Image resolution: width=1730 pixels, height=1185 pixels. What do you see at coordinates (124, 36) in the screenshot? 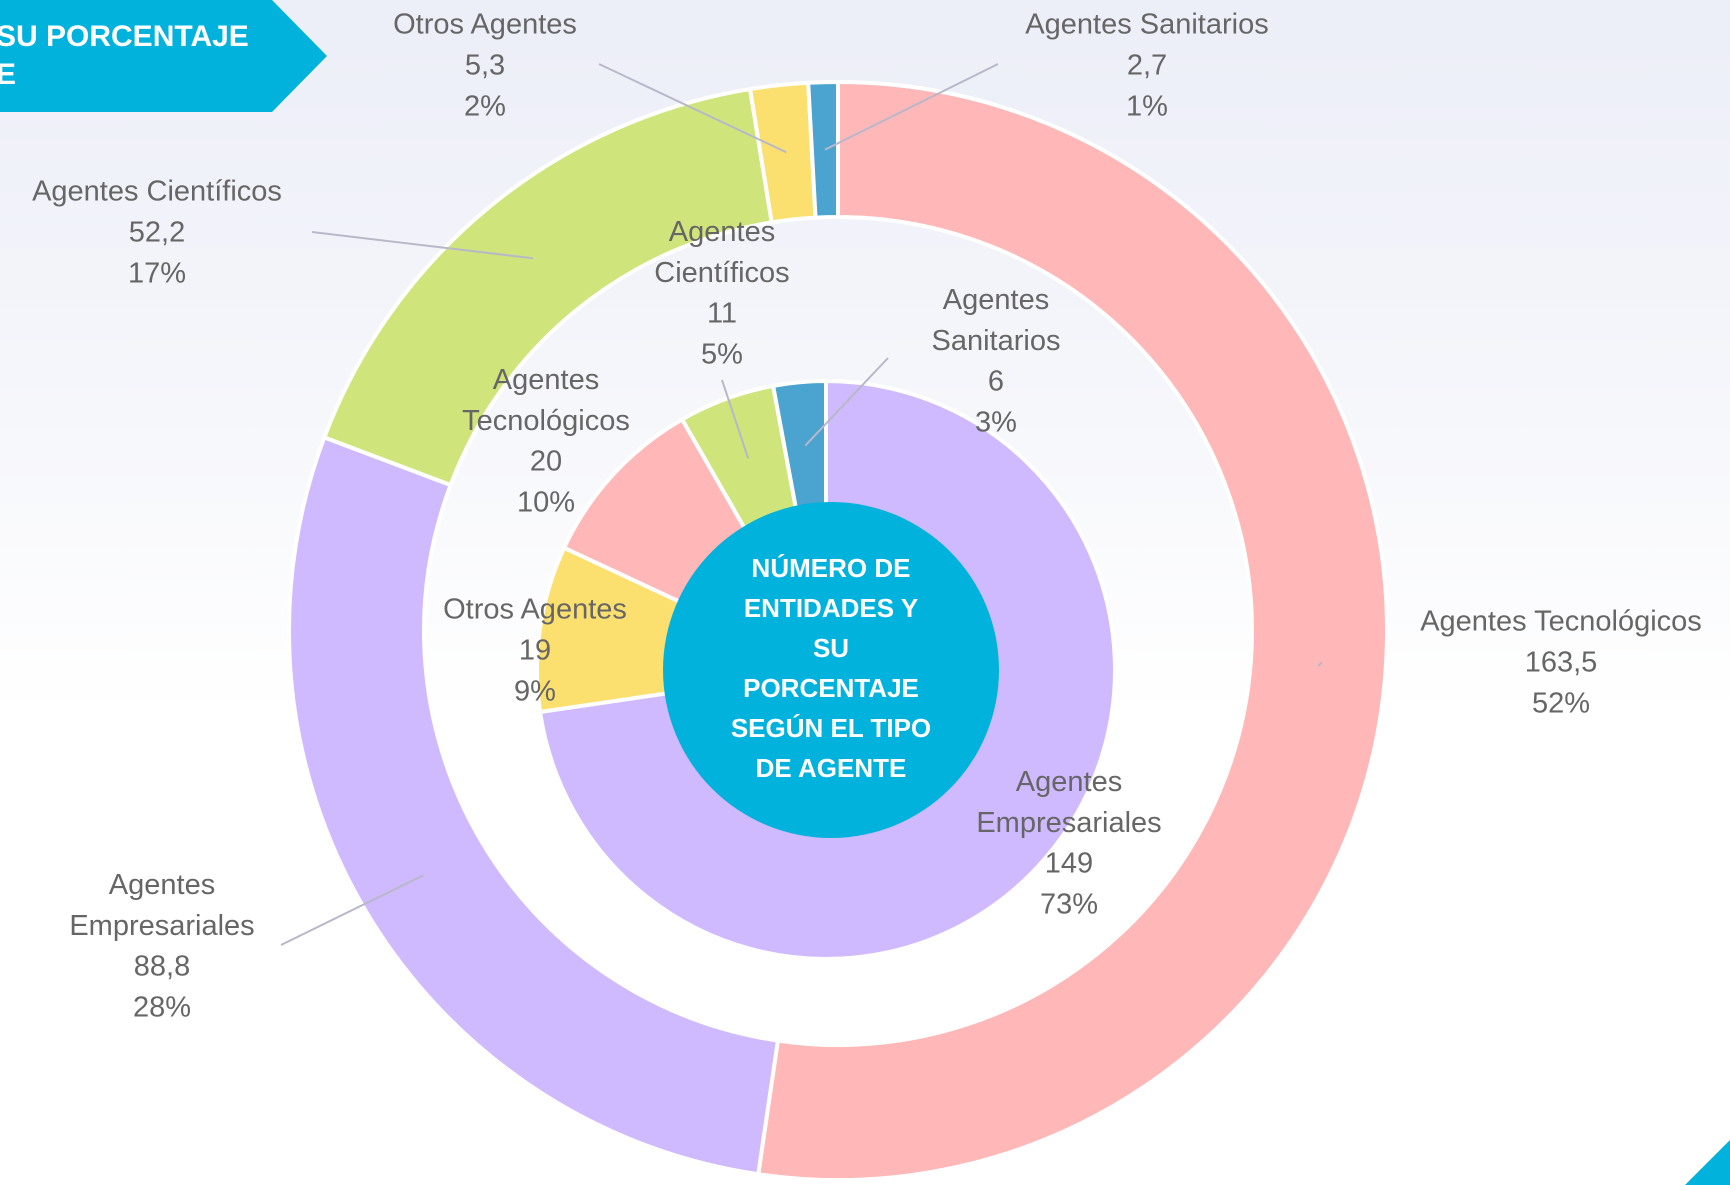
I see `banner-text: SU PORCENTAJE` at bounding box center [124, 36].